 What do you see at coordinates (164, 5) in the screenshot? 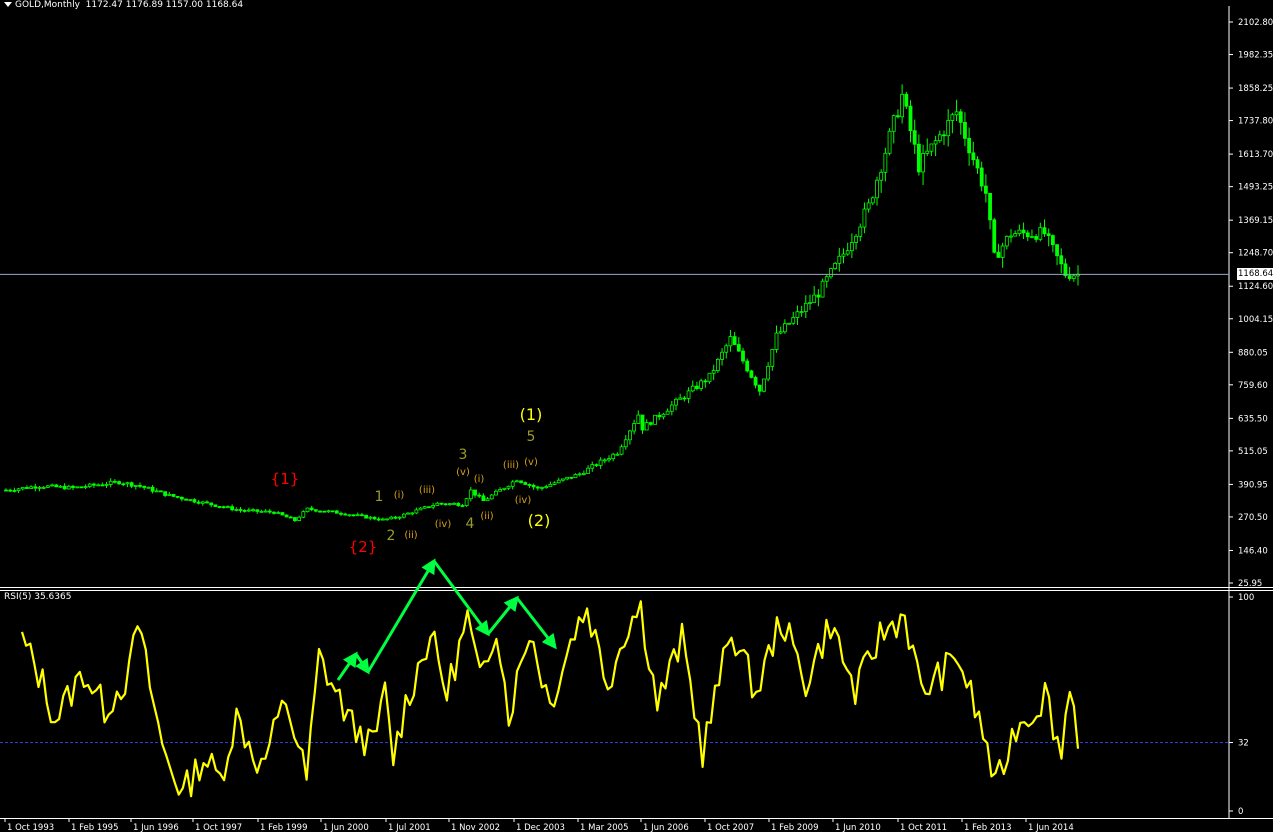
I see `chart-ohlc: 1172.47 1176.89 1157.00 1168.64` at bounding box center [164, 5].